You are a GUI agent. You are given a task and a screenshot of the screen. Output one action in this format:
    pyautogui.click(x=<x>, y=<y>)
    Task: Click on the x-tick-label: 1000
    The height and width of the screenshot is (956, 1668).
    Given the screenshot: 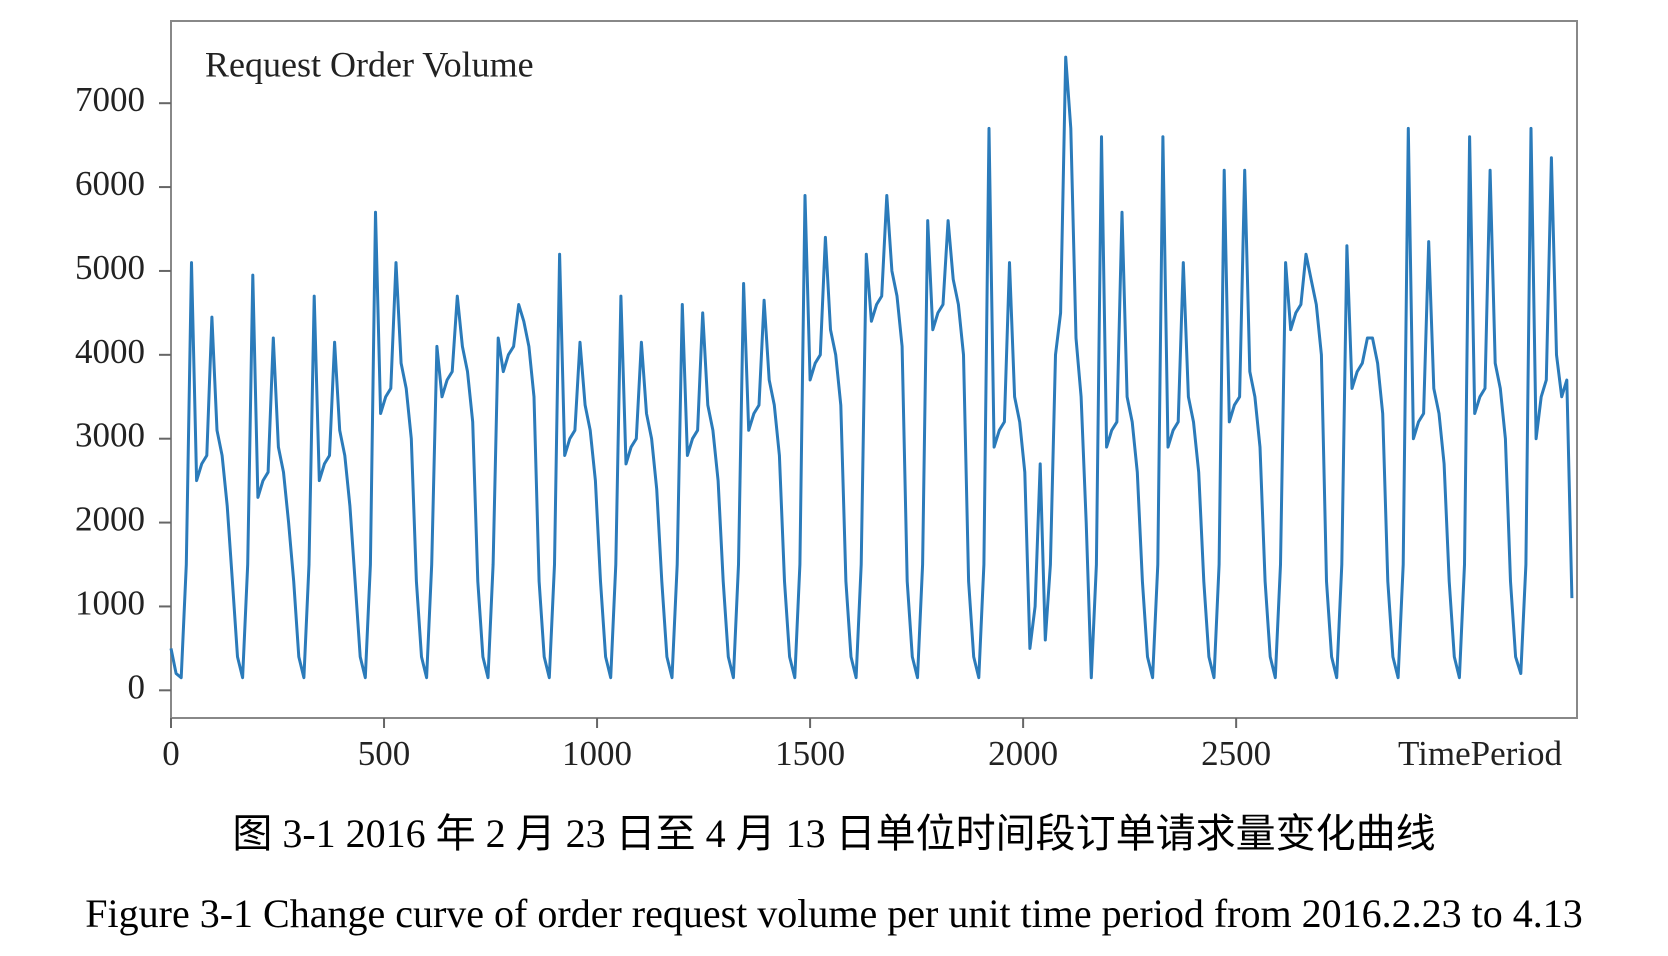 What is the action you would take?
    pyautogui.click(x=597, y=753)
    